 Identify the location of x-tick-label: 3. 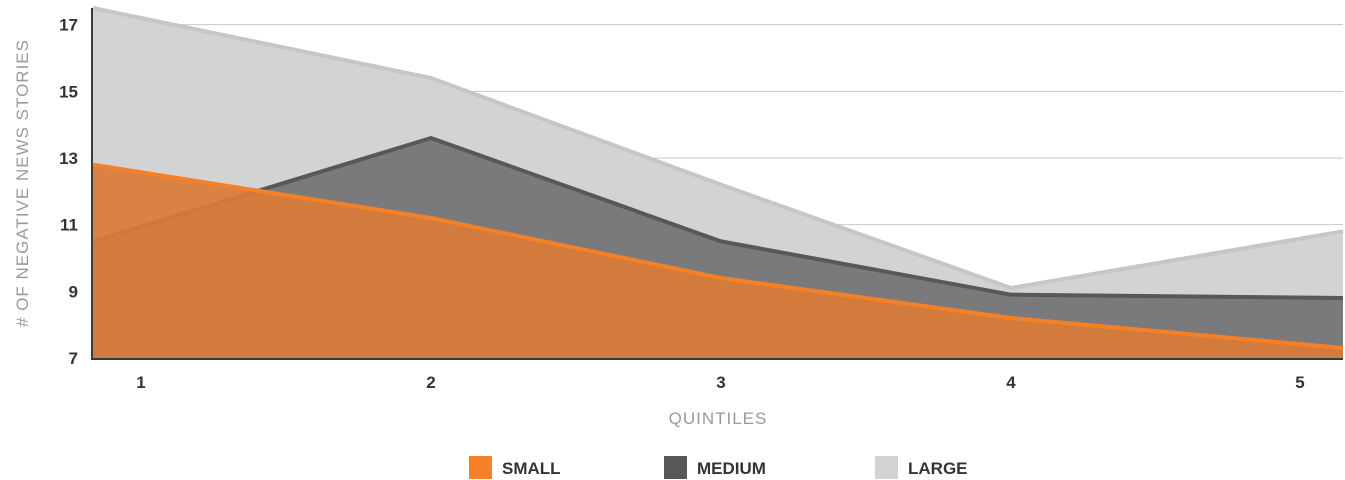
(720, 382).